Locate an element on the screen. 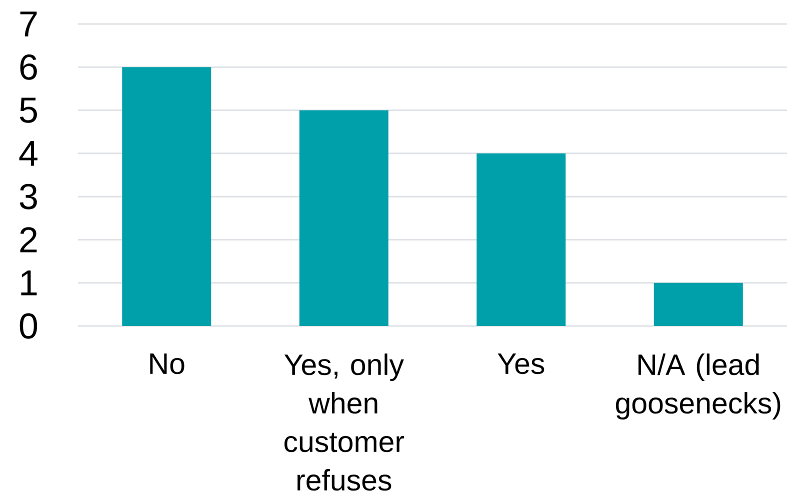 The image size is (787, 498). x-tick-label: No is located at coordinates (167, 364).